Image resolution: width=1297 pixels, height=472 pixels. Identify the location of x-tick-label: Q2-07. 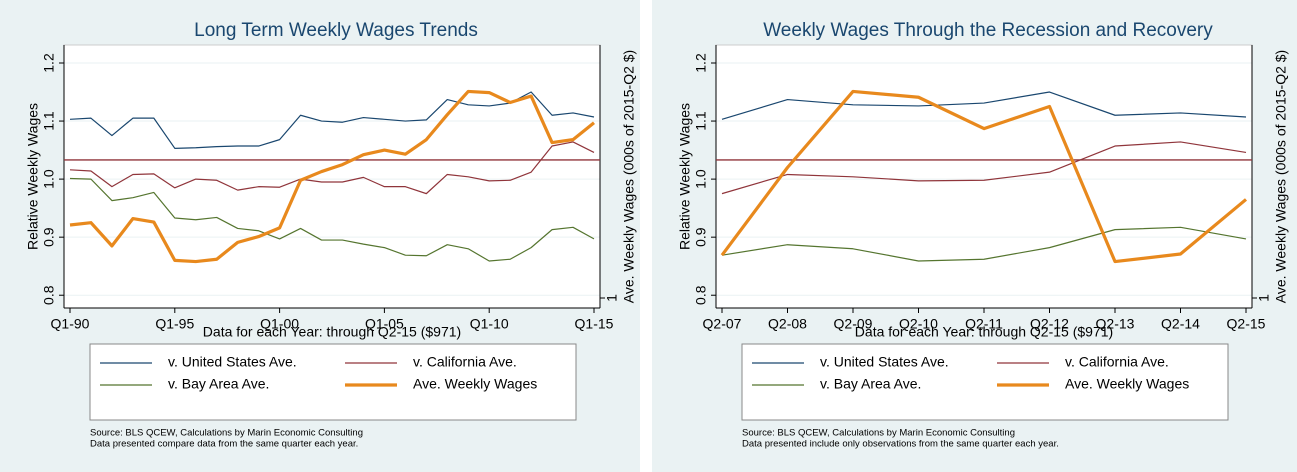
(722, 324).